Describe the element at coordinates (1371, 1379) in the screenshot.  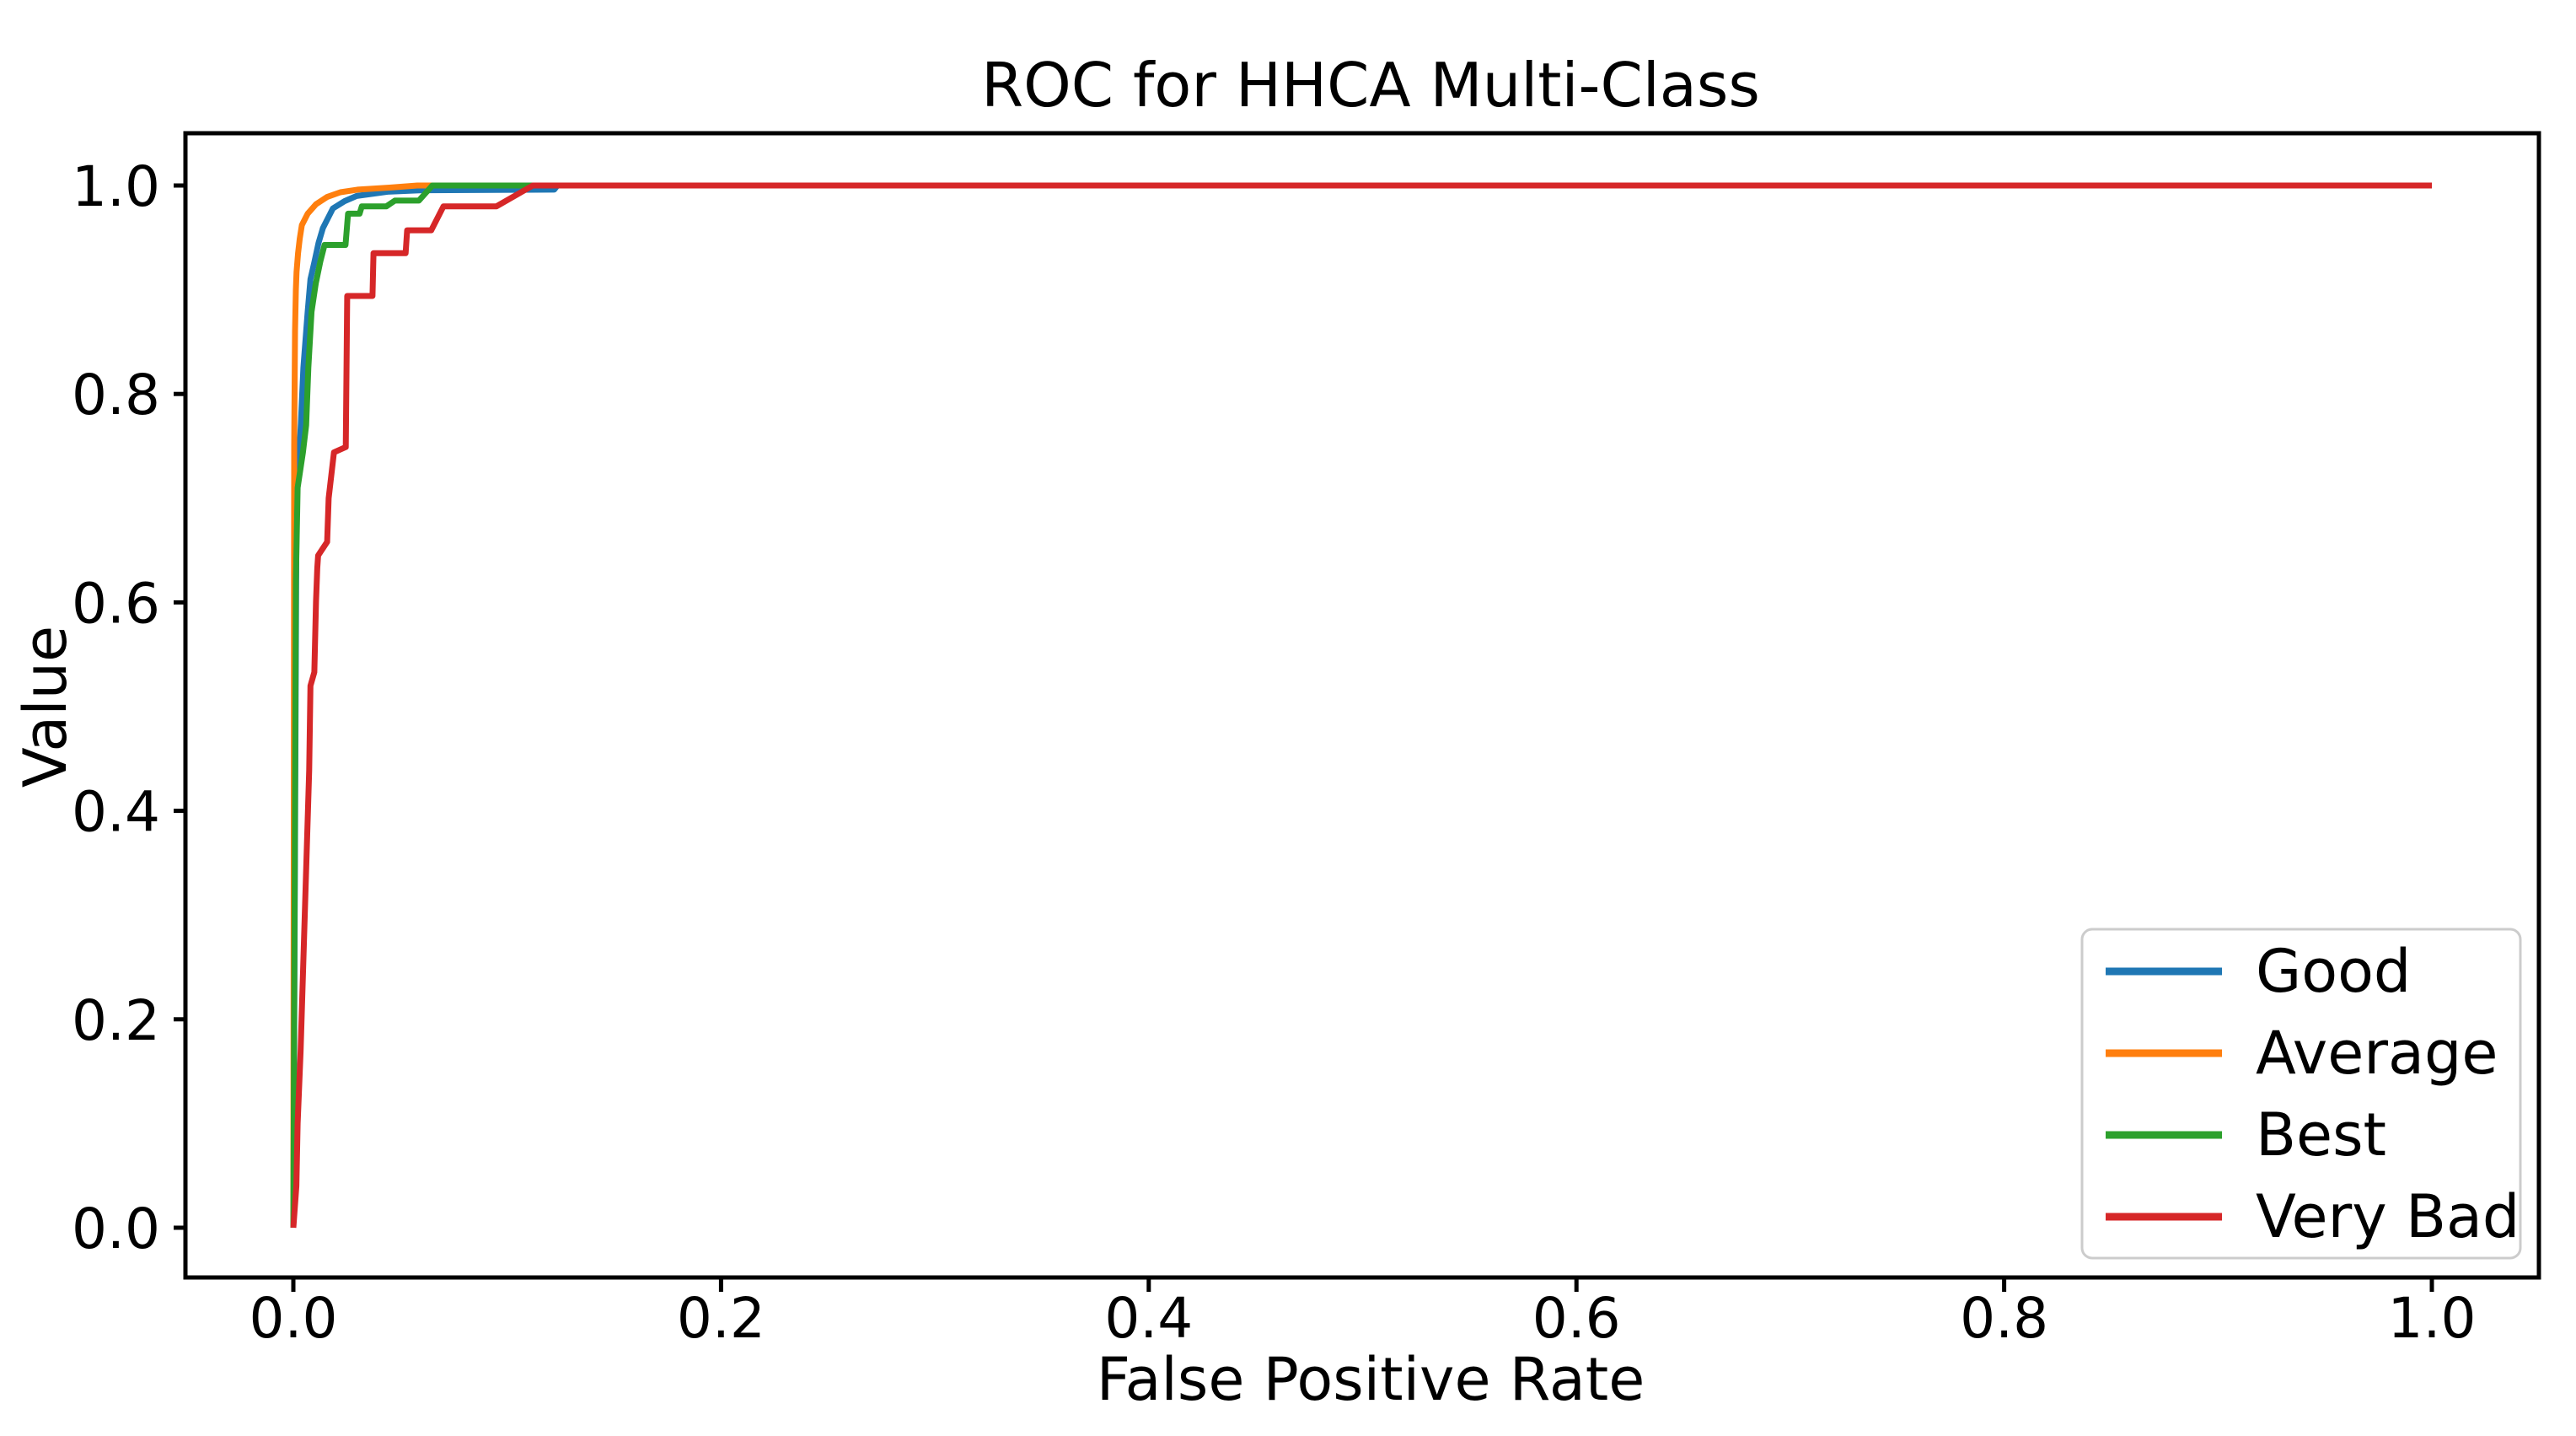
I see `x-axis-label: False Positive Rate` at that location.